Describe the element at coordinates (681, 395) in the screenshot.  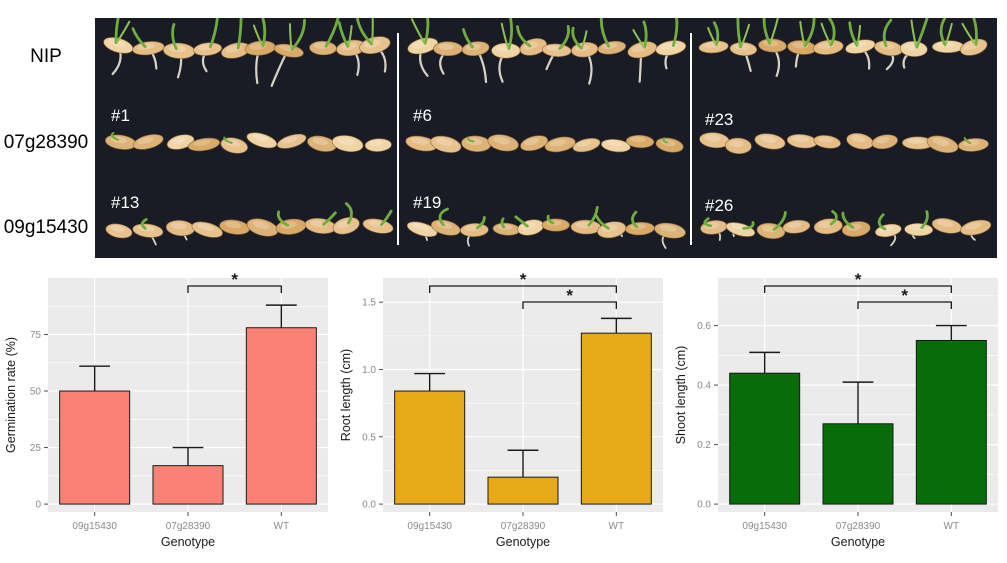
I see `y-axis-title: Shoot length (cm)` at that location.